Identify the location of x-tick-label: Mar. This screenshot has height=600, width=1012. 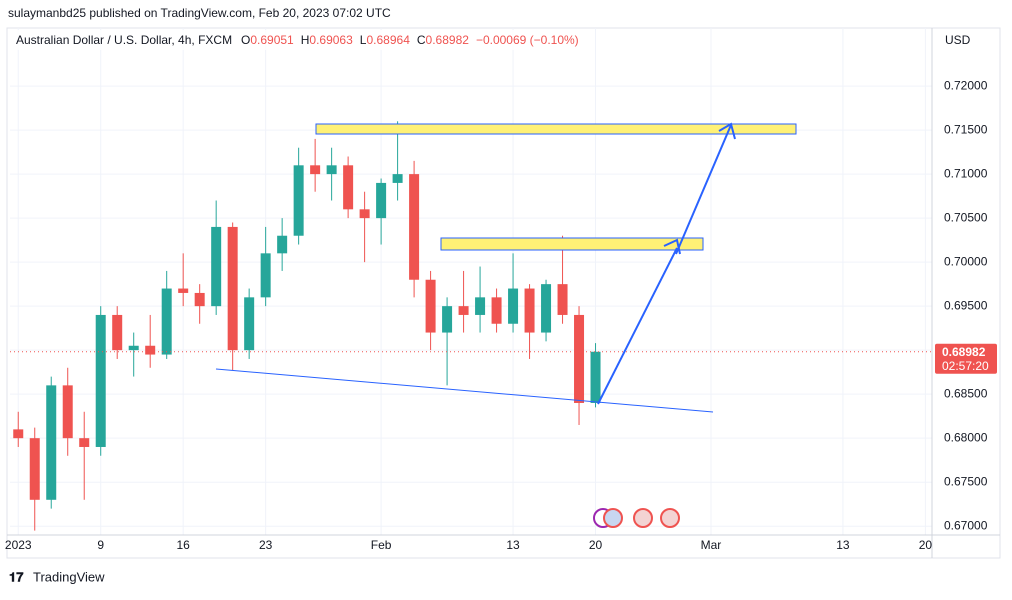
(711, 545).